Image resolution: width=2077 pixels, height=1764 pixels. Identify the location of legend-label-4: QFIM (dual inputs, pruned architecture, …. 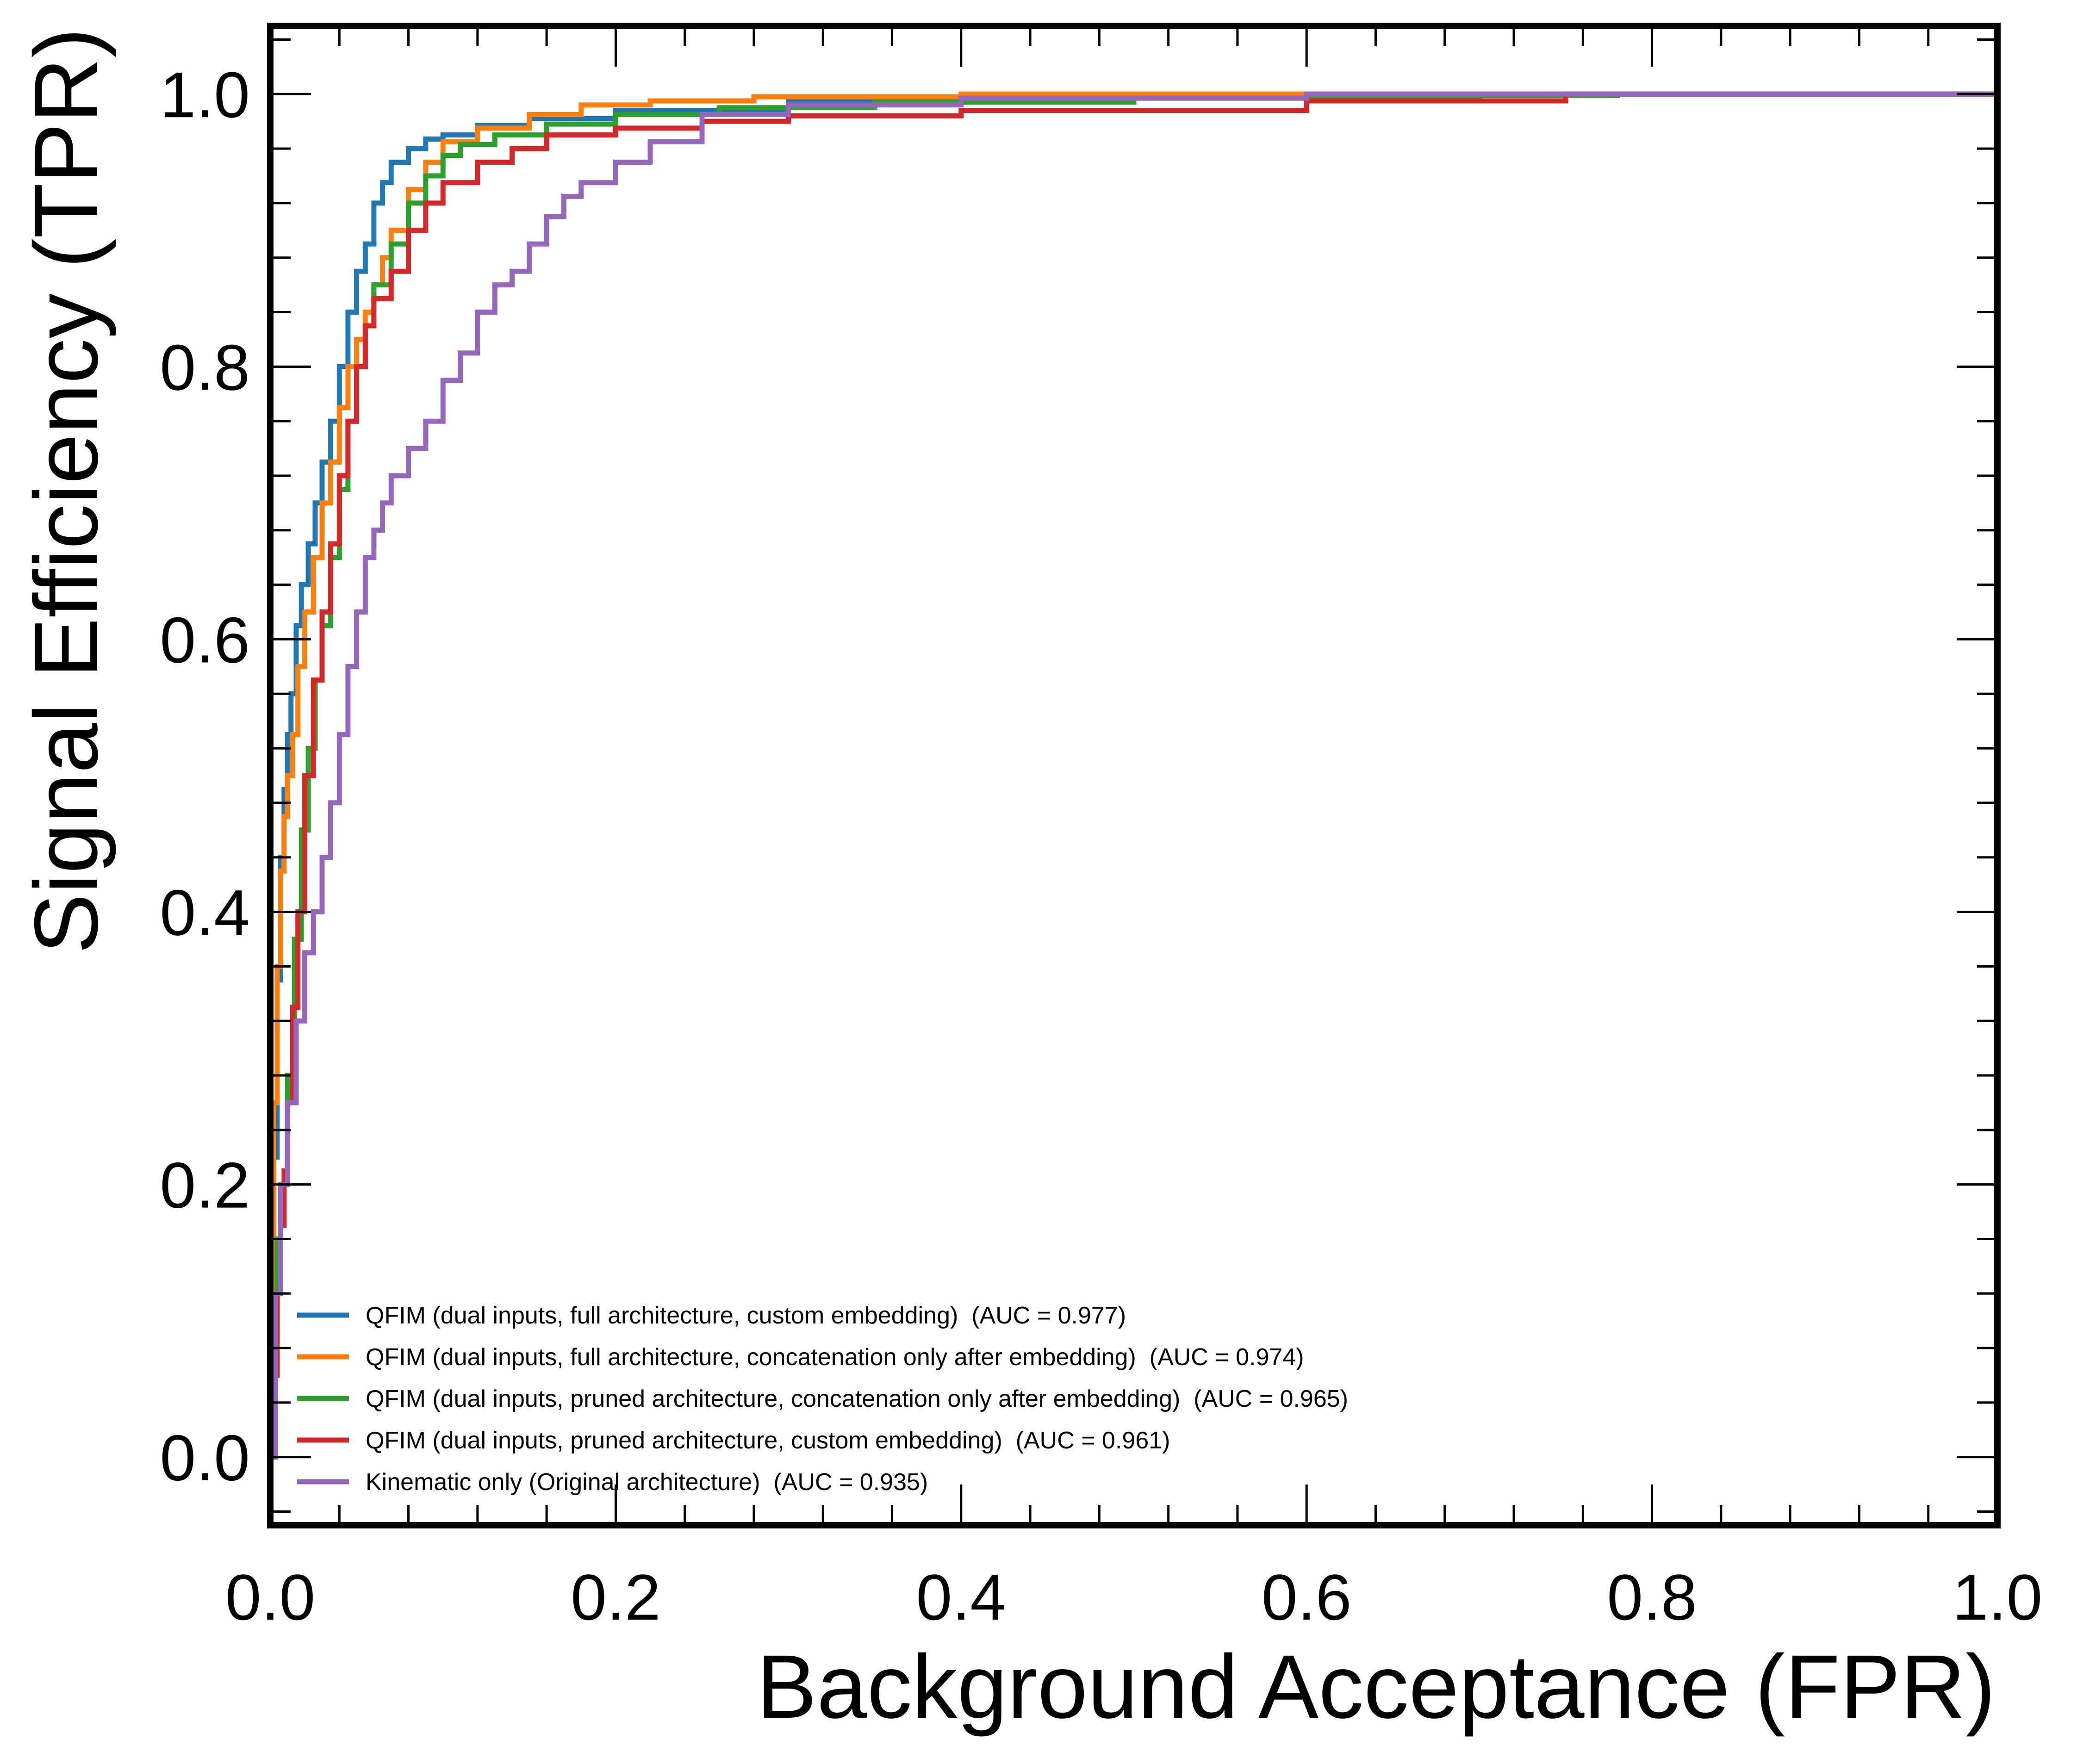
(768, 1440).